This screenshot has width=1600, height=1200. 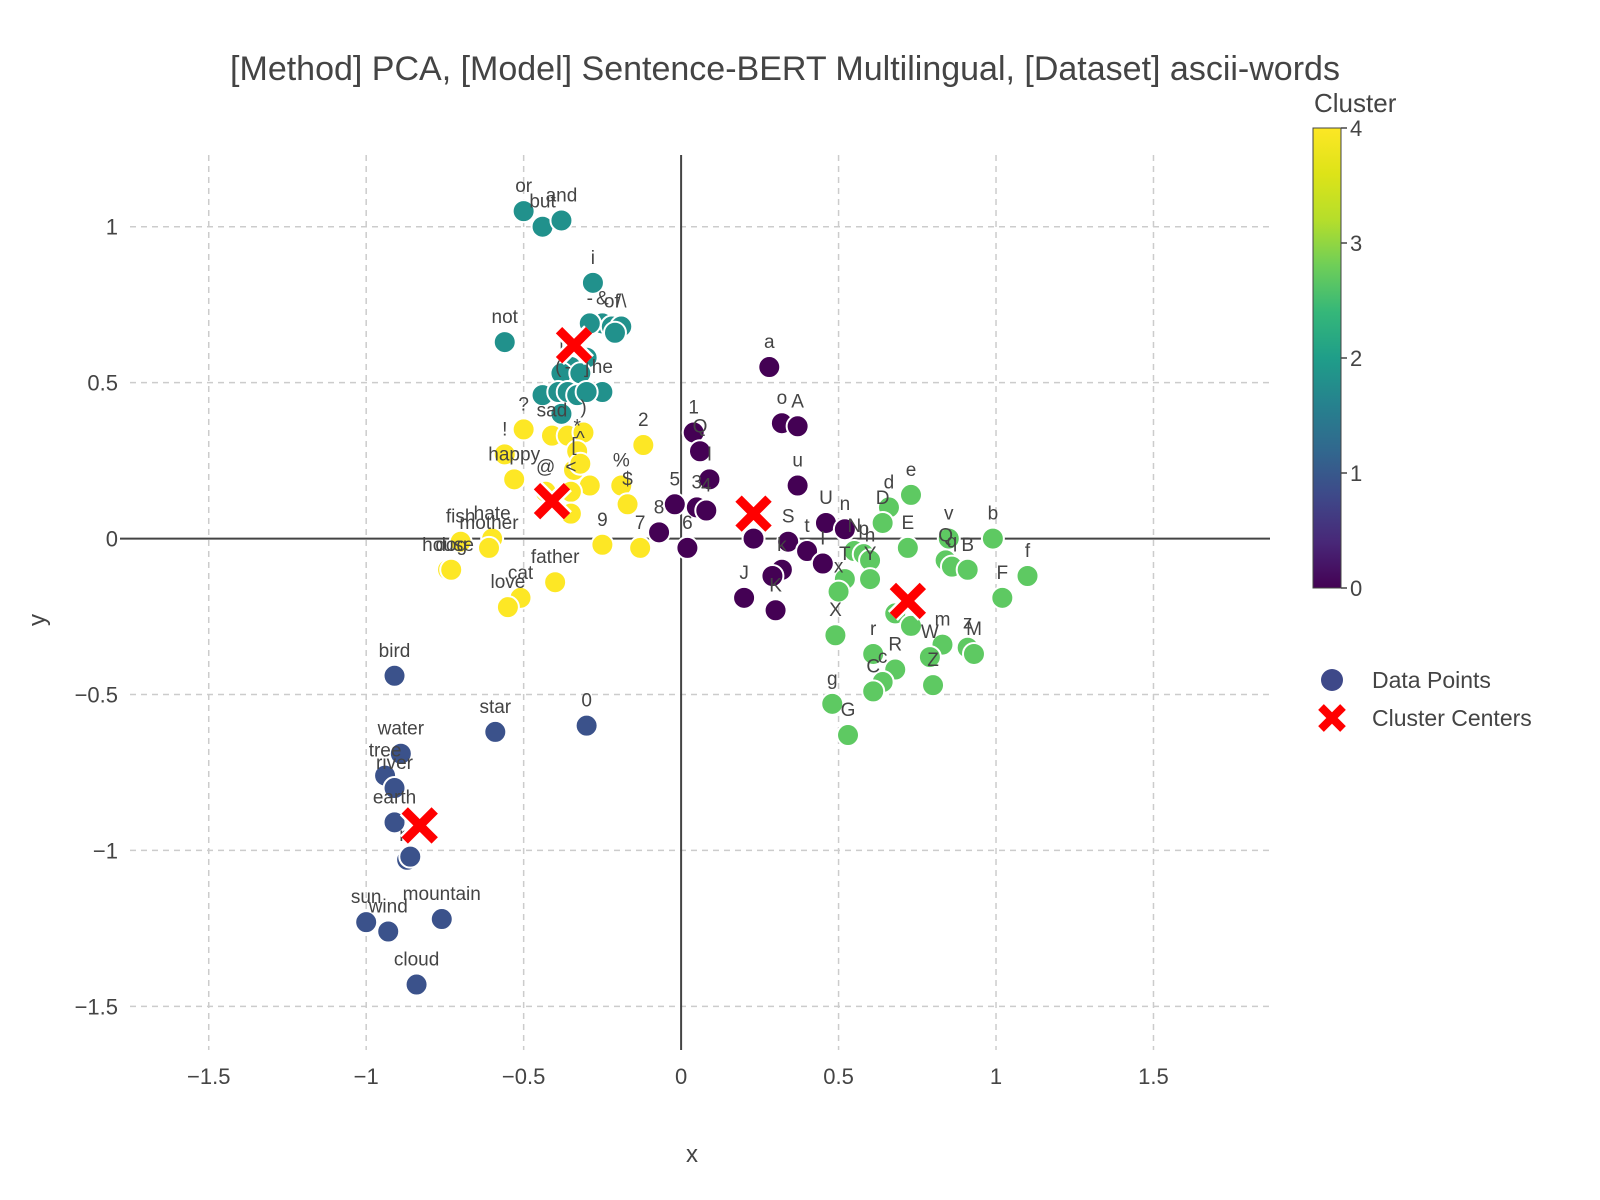 I want to click on point-label: N, so click(x=854, y=526).